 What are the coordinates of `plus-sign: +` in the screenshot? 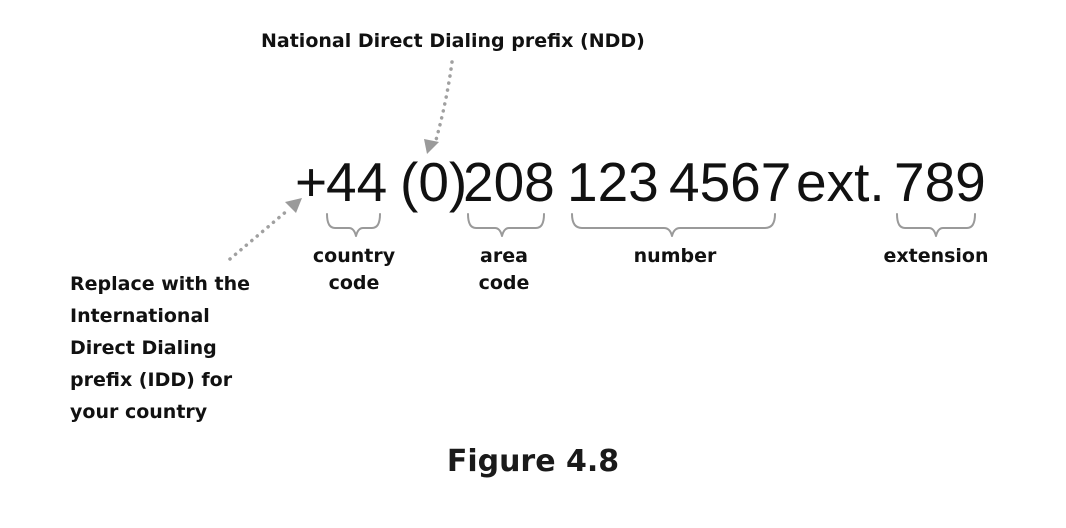 It's located at (311, 182).